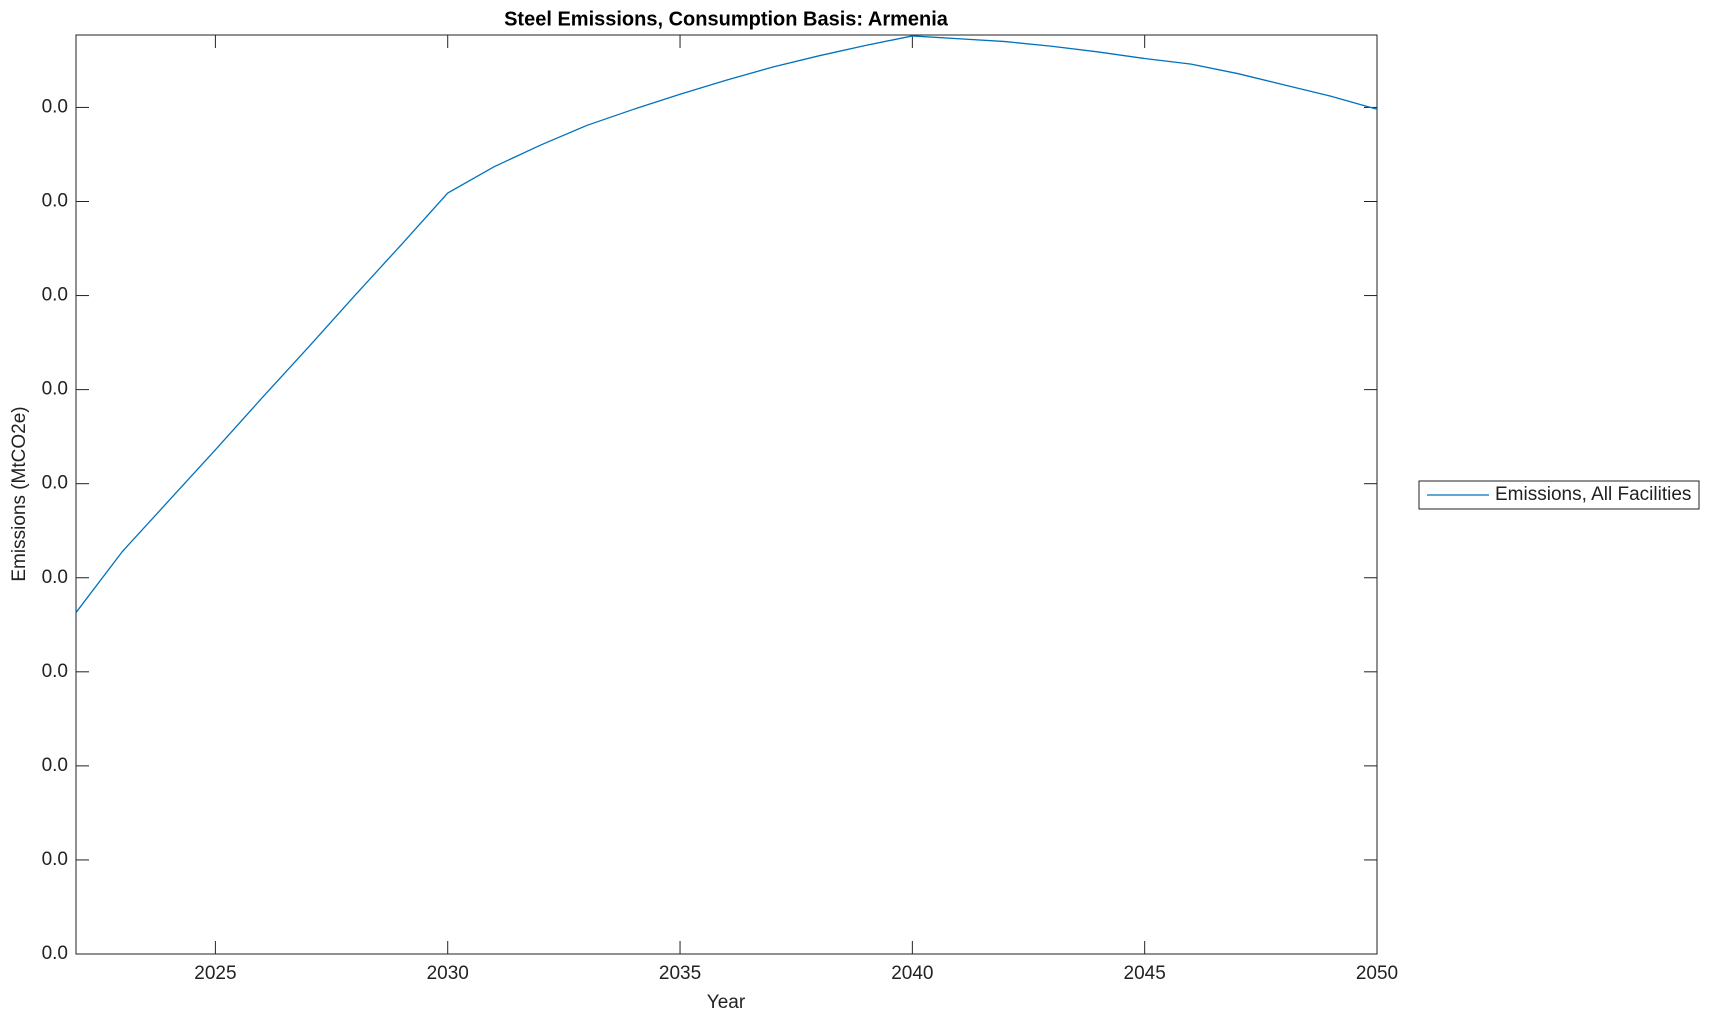 The image size is (1709, 1021). What do you see at coordinates (1377, 973) in the screenshot?
I see `x-tick-label: 2050` at bounding box center [1377, 973].